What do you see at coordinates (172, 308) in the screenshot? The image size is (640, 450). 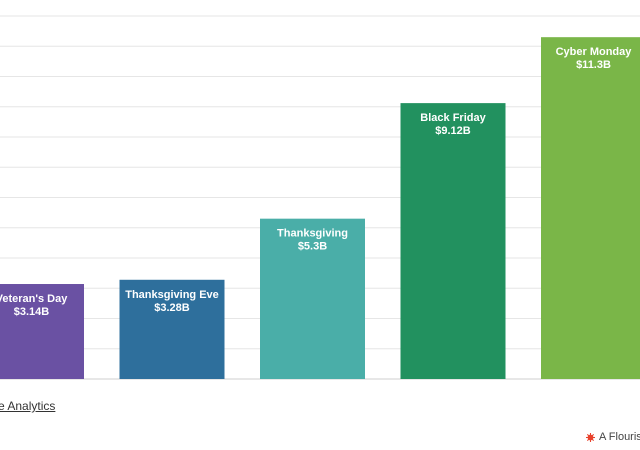 I see `value-label: $3.28B` at bounding box center [172, 308].